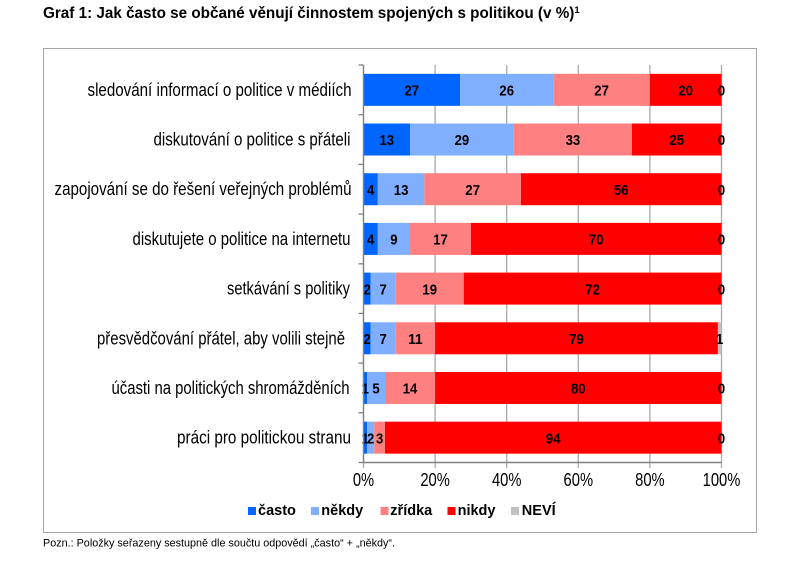 The width and height of the screenshot is (800, 562). What do you see at coordinates (462, 140) in the screenshot?
I see `svg-text: 29` at bounding box center [462, 140].